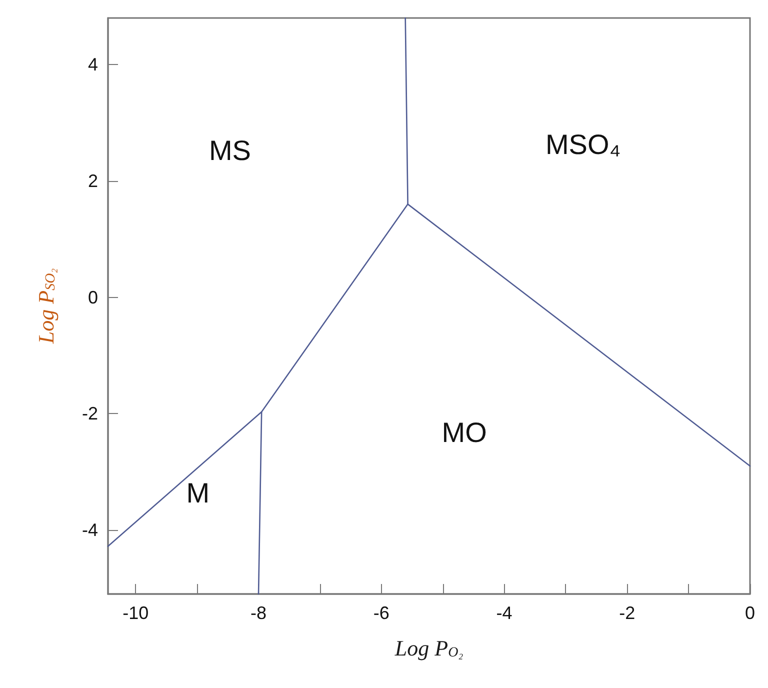 The image size is (768, 688). Describe the element at coordinates (90, 414) in the screenshot. I see `y-tick-label: -2` at that location.